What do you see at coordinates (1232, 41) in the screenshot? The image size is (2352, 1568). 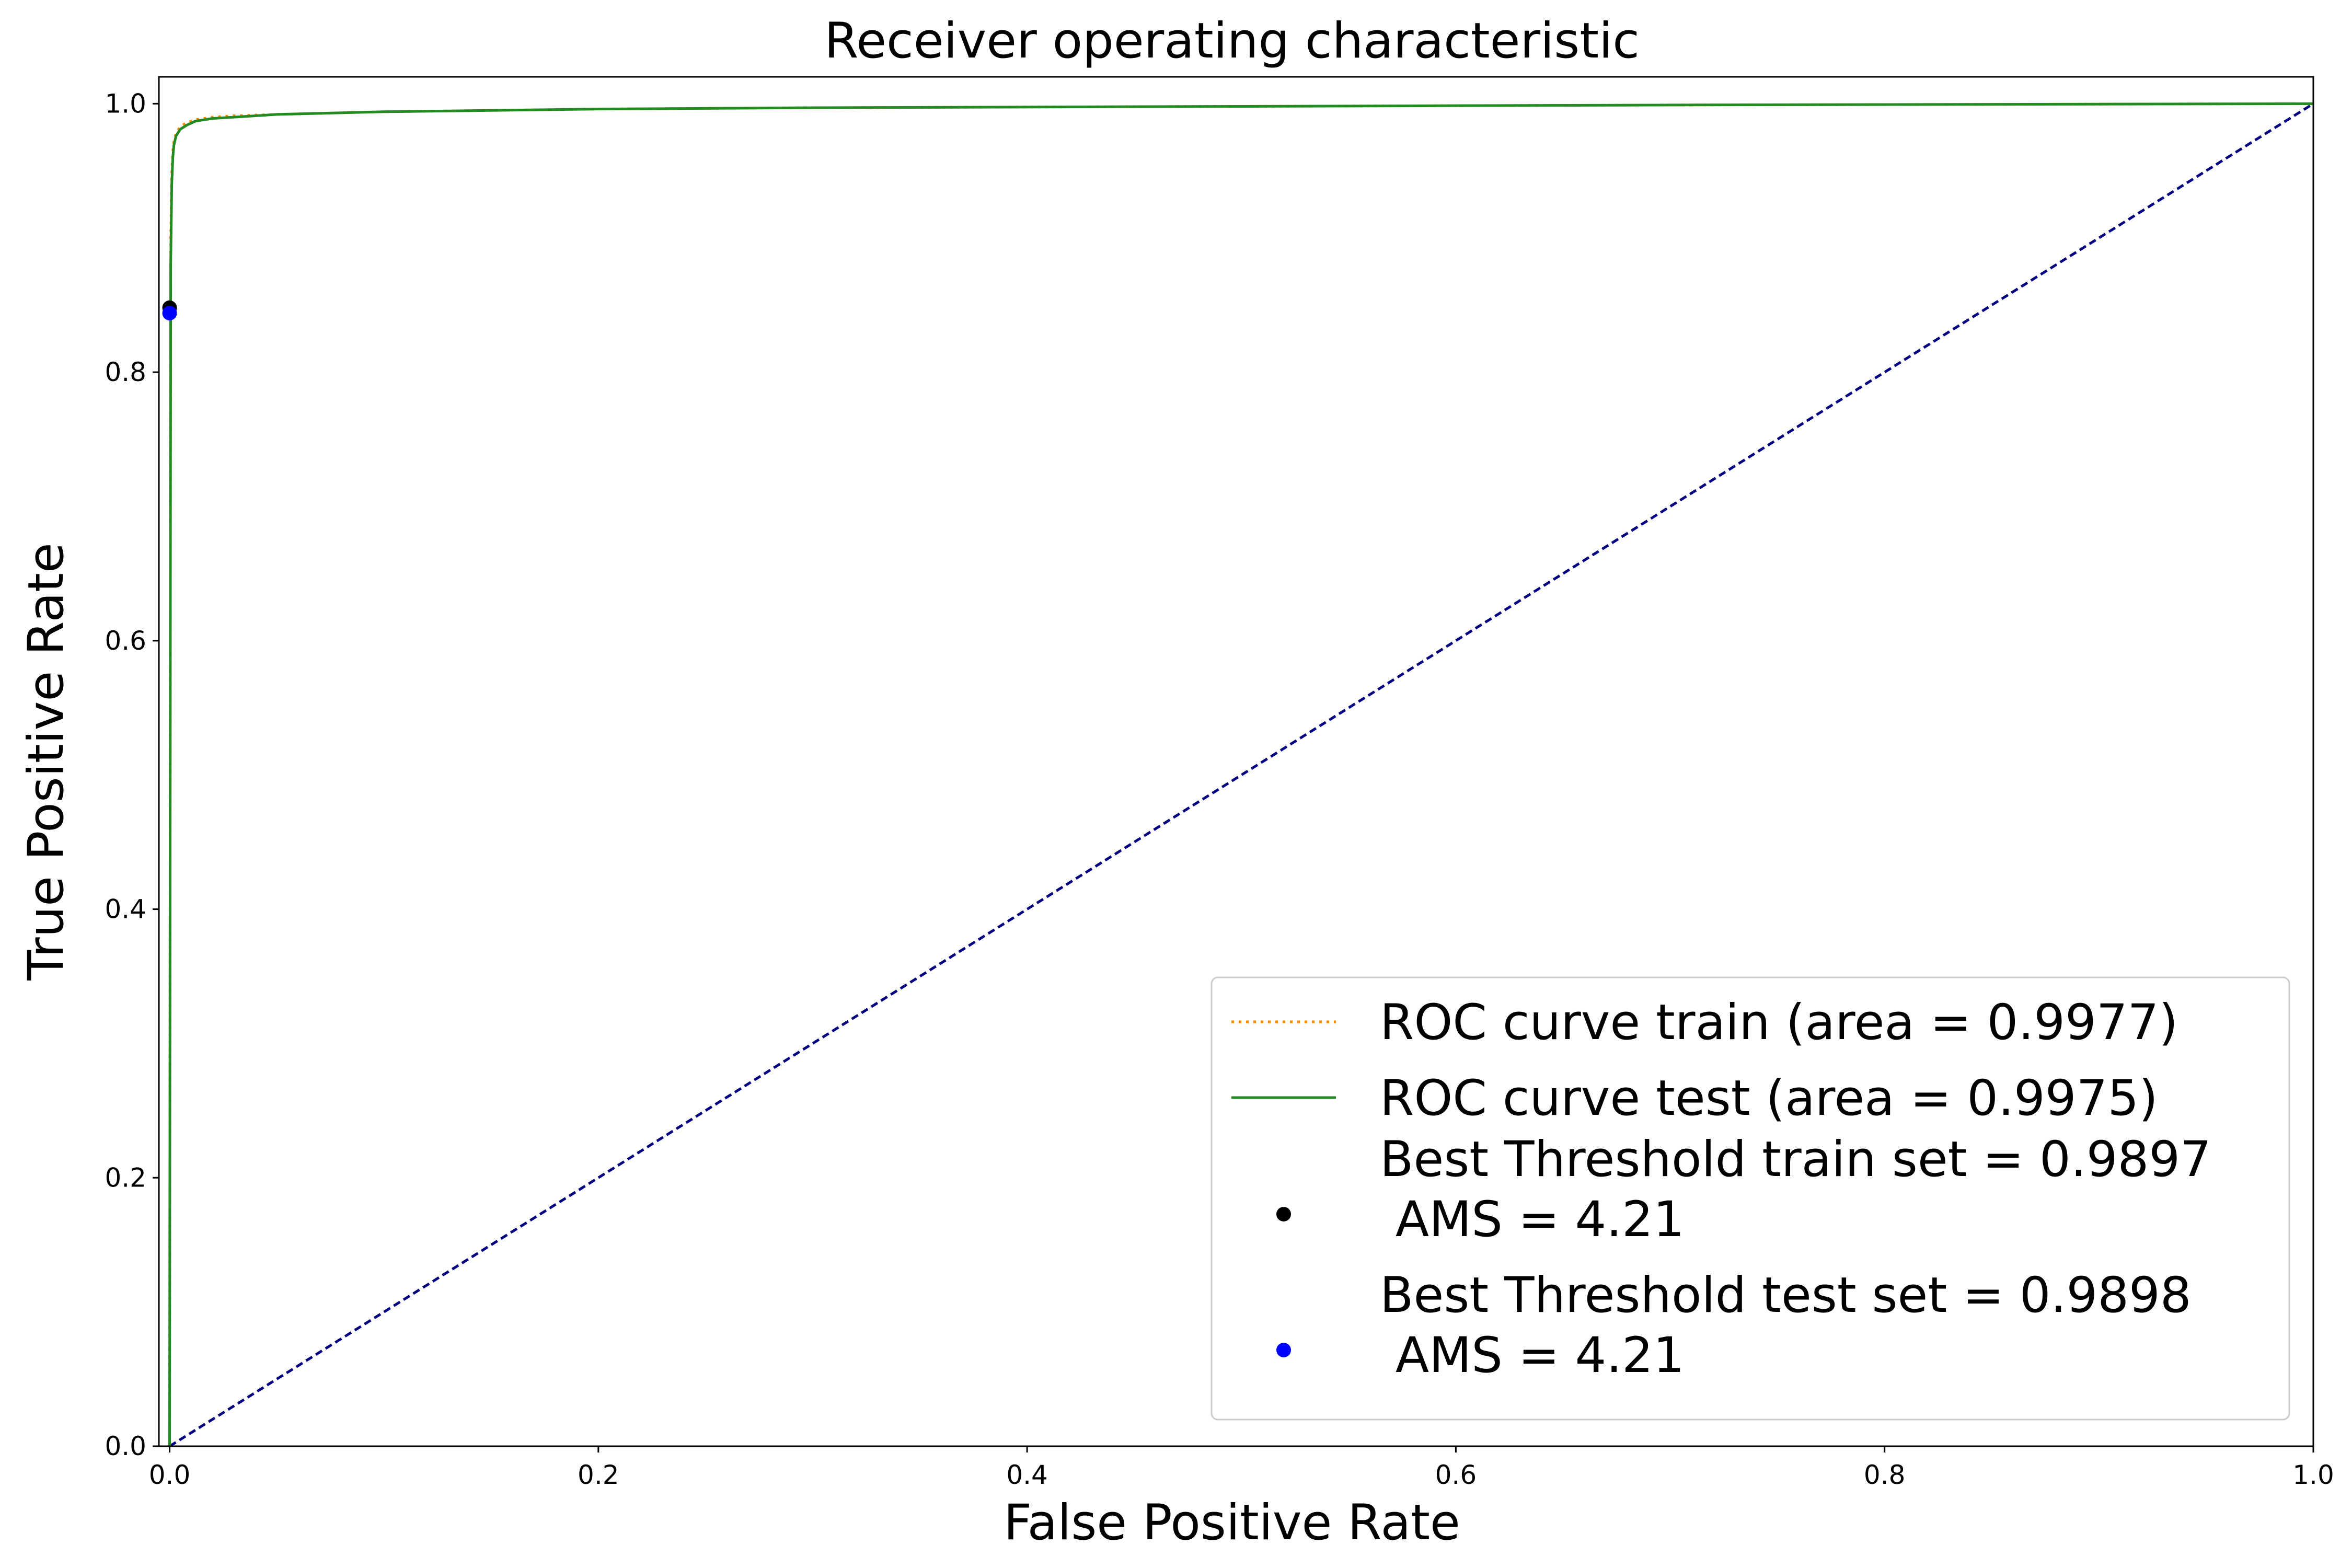 I see `chart-title: Receiver operating characteristic` at bounding box center [1232, 41].